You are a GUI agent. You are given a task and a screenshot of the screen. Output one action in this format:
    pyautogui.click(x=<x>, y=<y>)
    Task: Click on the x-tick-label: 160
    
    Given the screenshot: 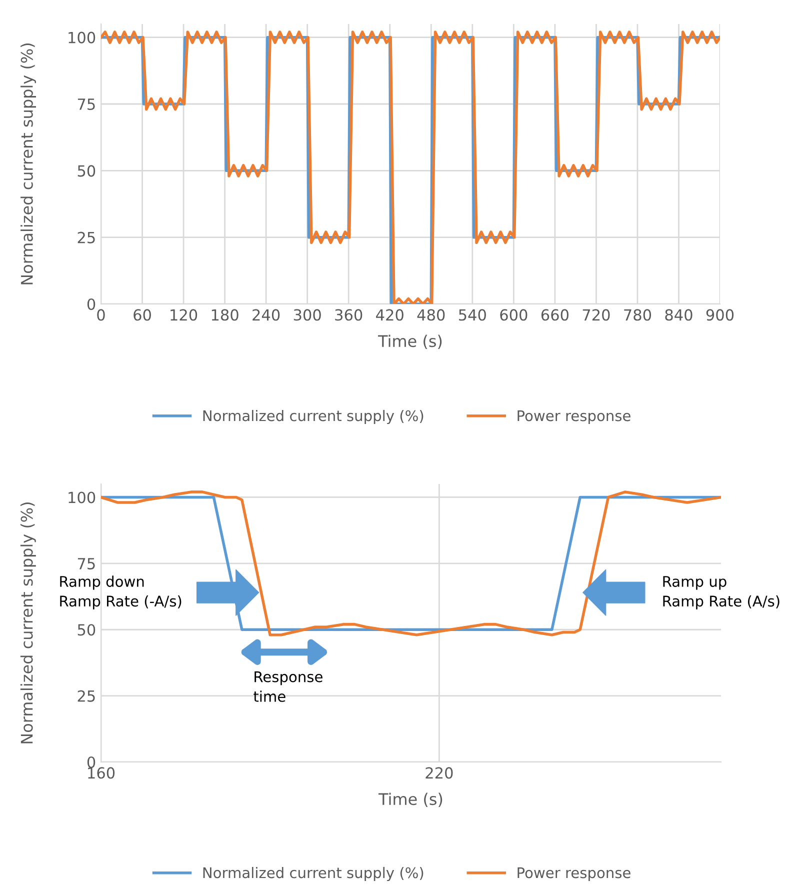 What is the action you would take?
    pyautogui.click(x=101, y=773)
    